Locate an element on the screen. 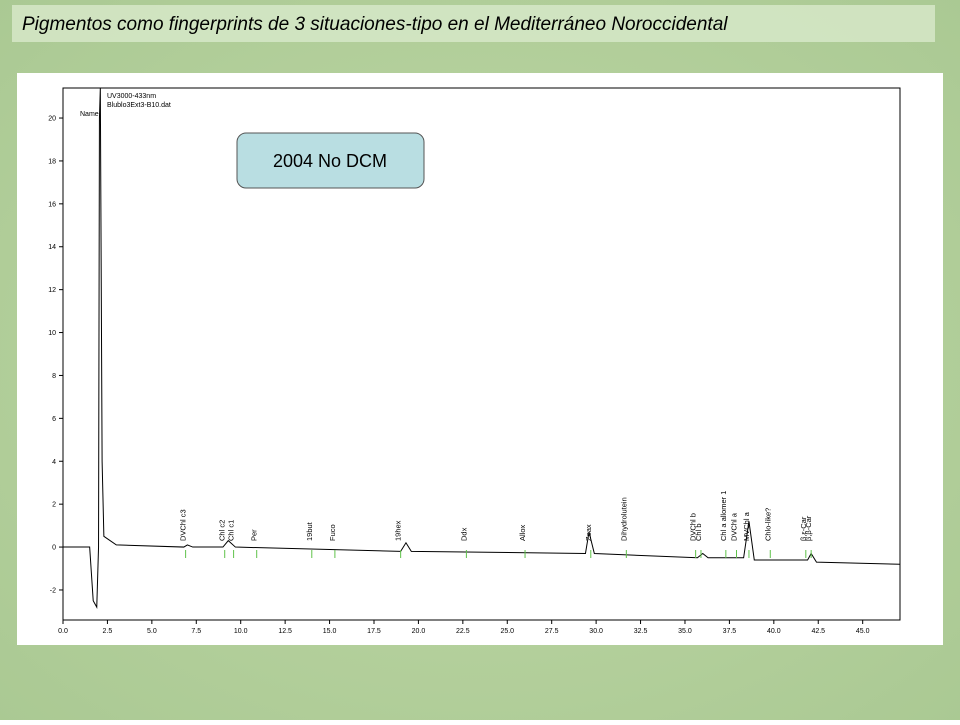 This screenshot has width=960, height=725. peak-label: Ddx is located at coordinates (463, 534).